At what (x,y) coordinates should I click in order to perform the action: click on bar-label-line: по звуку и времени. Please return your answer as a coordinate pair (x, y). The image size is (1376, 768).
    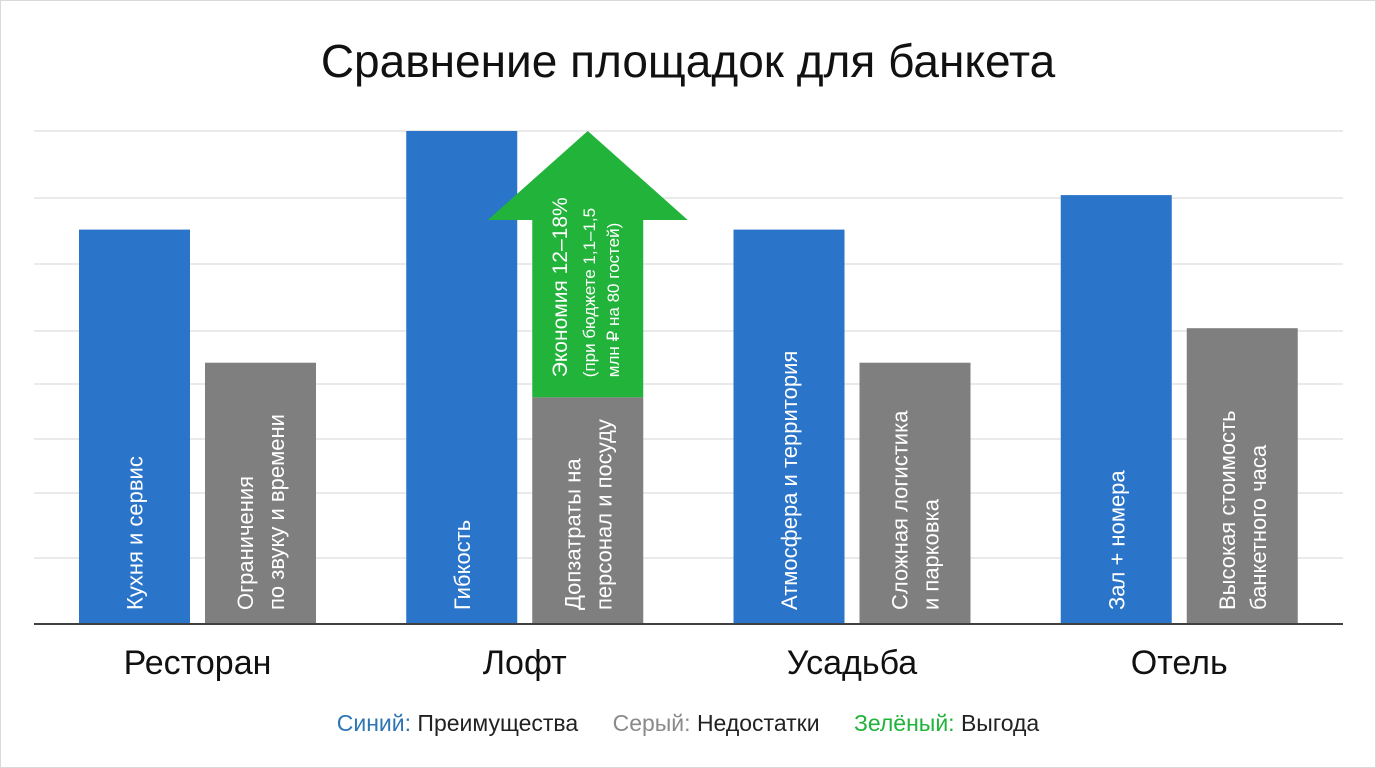
    Looking at the image, I should click on (276, 512).